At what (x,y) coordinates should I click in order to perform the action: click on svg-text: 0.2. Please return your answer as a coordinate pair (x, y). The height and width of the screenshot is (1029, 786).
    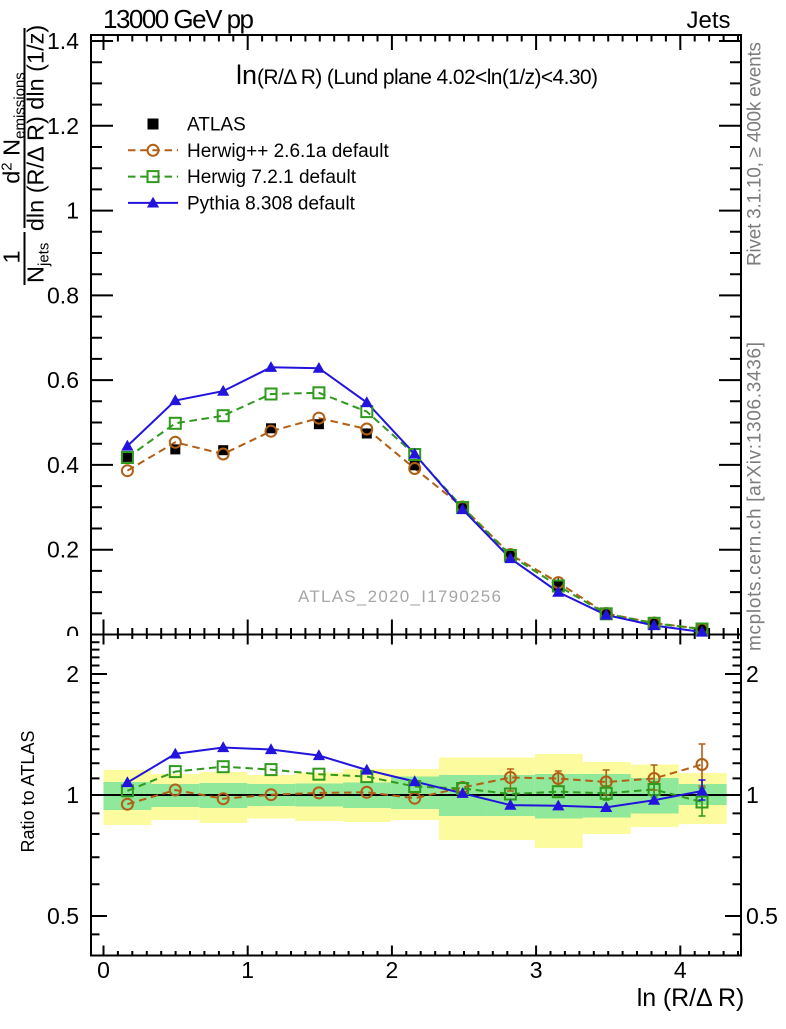
    Looking at the image, I should click on (63, 550).